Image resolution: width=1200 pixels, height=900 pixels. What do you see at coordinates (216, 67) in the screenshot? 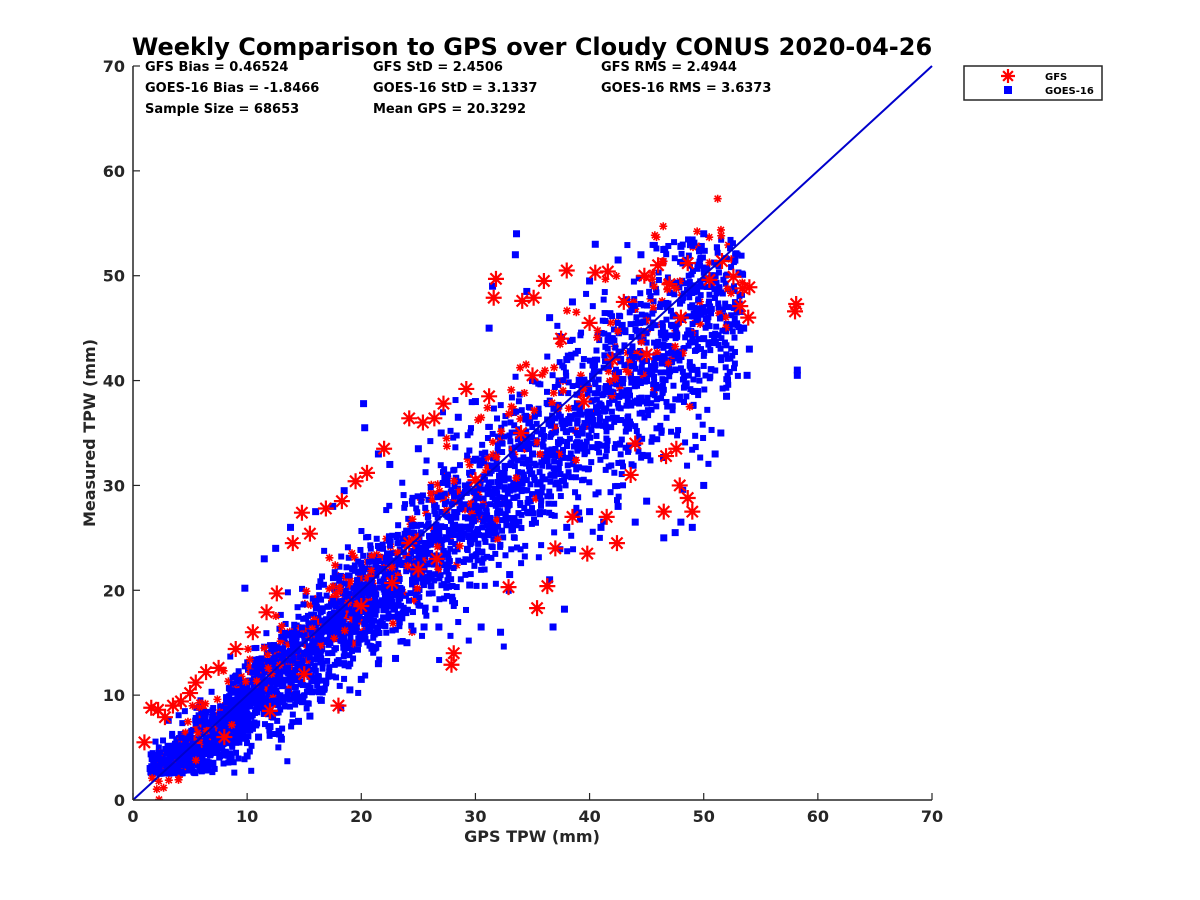
I see `stat-text: GFS Bias = 0.46524` at bounding box center [216, 67].